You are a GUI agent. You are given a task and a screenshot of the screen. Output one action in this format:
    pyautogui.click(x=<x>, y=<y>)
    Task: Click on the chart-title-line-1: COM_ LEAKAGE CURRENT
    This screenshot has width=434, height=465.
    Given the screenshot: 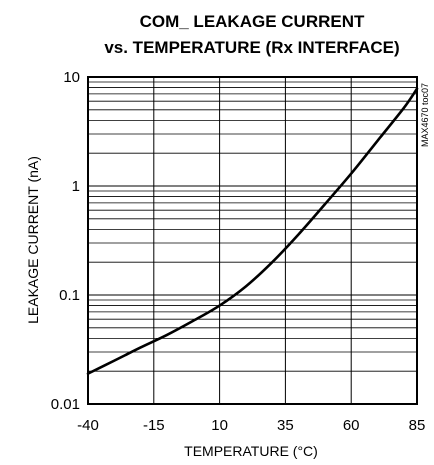 What is the action you would take?
    pyautogui.click(x=252, y=21)
    